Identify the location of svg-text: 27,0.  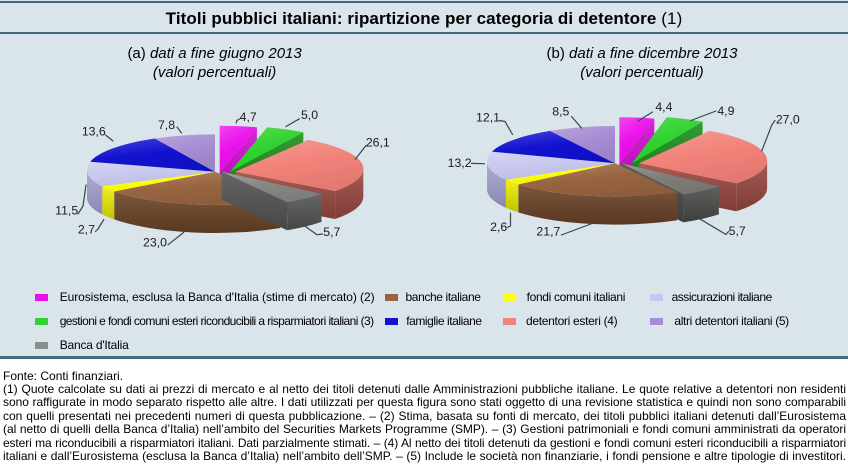
(788, 120).